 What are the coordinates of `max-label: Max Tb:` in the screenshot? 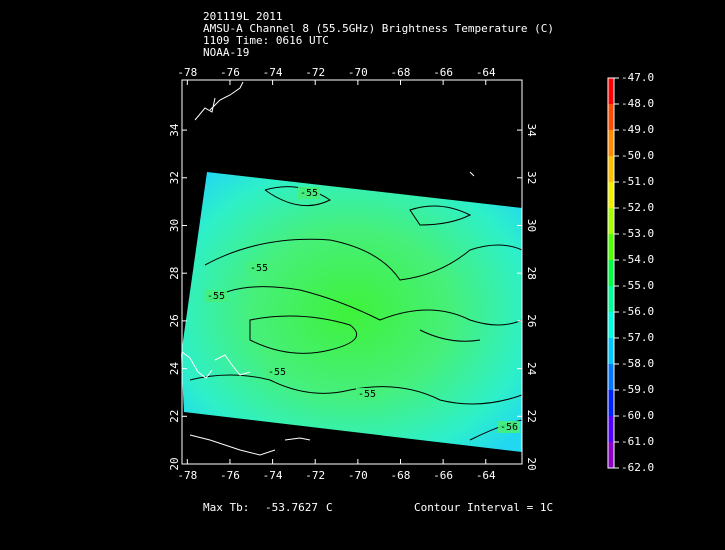 It's located at (226, 507).